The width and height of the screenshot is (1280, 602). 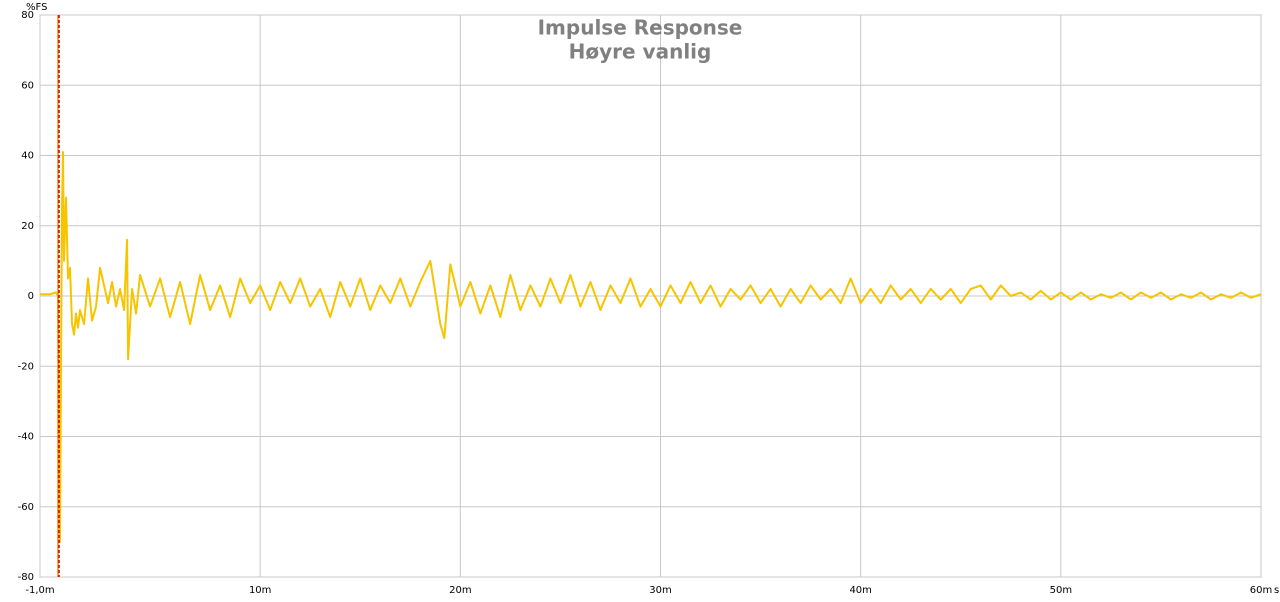 I want to click on x-tick-label: 60m, so click(x=1261, y=590).